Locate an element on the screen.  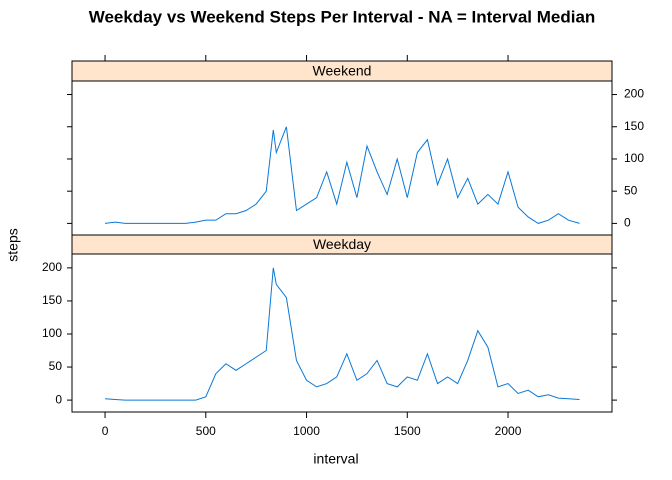
x-tick-label: 1000 is located at coordinates (306, 431).